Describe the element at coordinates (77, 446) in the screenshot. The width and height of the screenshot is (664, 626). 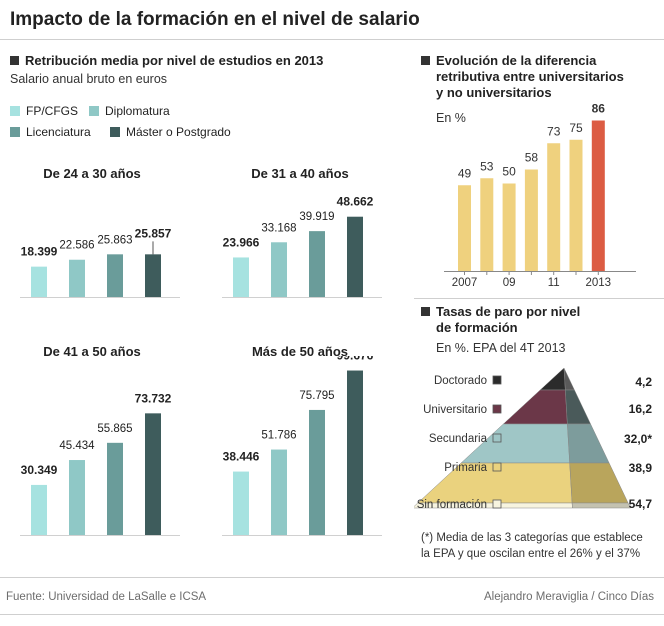
I see `salary-value-label: 45.434` at that location.